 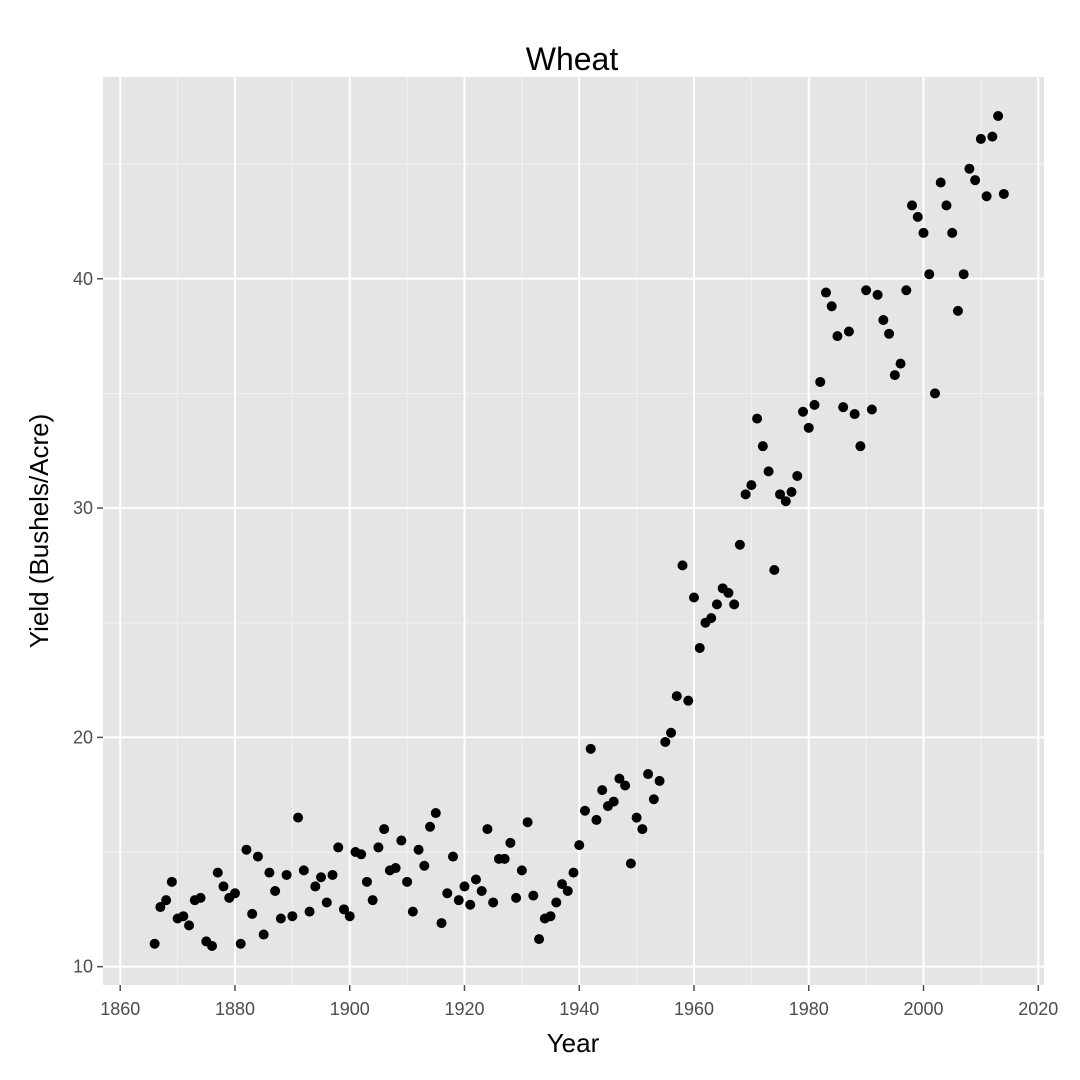 What do you see at coordinates (83, 967) in the screenshot?
I see `y-tick-label: 10` at bounding box center [83, 967].